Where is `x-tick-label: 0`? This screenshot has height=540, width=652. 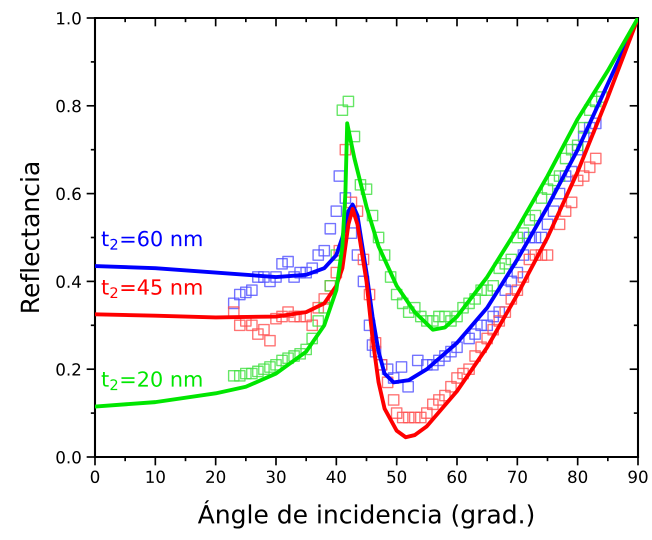 x-tick-label: 0 is located at coordinates (95, 477).